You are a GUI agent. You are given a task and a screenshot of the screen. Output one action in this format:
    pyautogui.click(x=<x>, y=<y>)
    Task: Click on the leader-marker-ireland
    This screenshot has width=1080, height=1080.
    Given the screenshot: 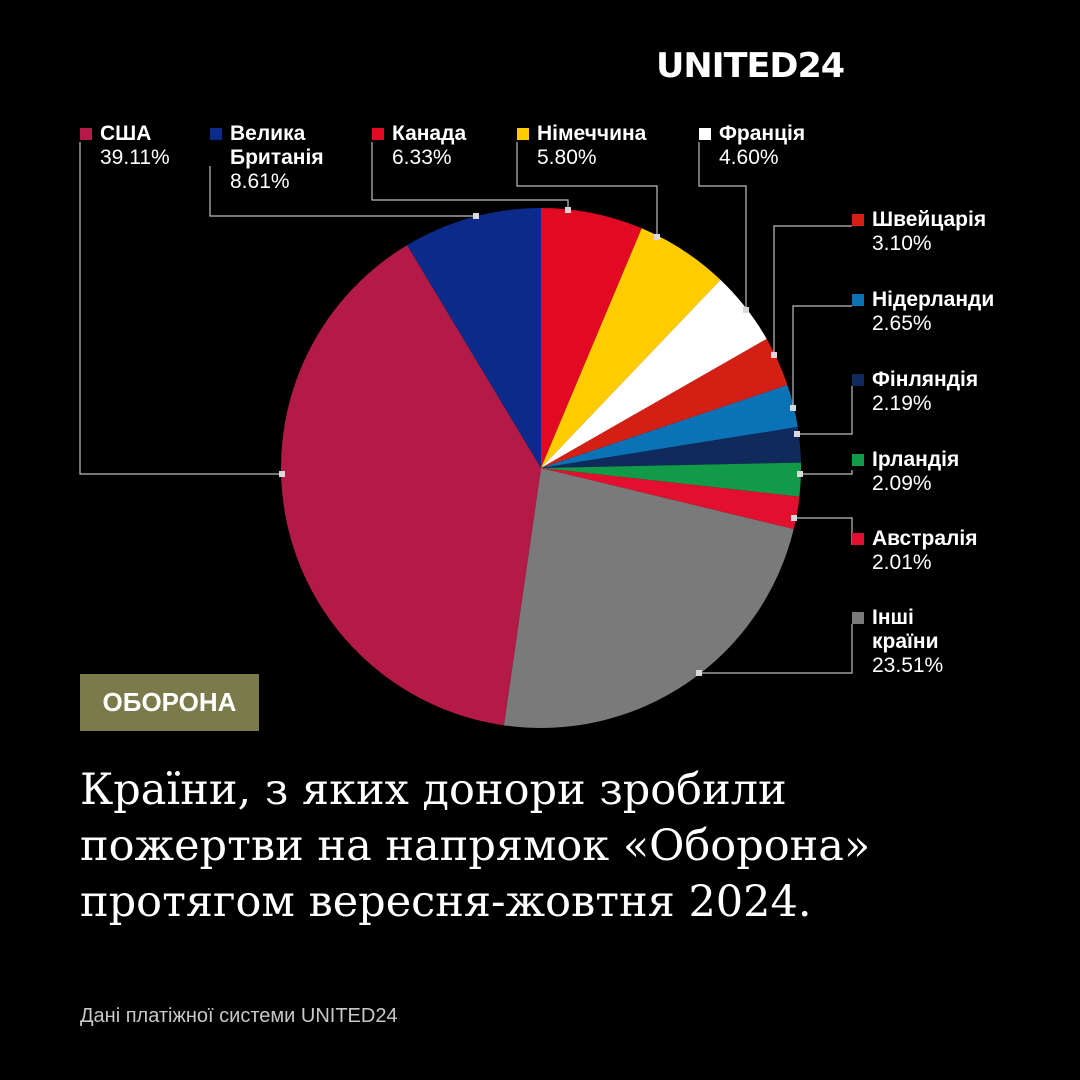 What is the action you would take?
    pyautogui.click(x=800, y=474)
    